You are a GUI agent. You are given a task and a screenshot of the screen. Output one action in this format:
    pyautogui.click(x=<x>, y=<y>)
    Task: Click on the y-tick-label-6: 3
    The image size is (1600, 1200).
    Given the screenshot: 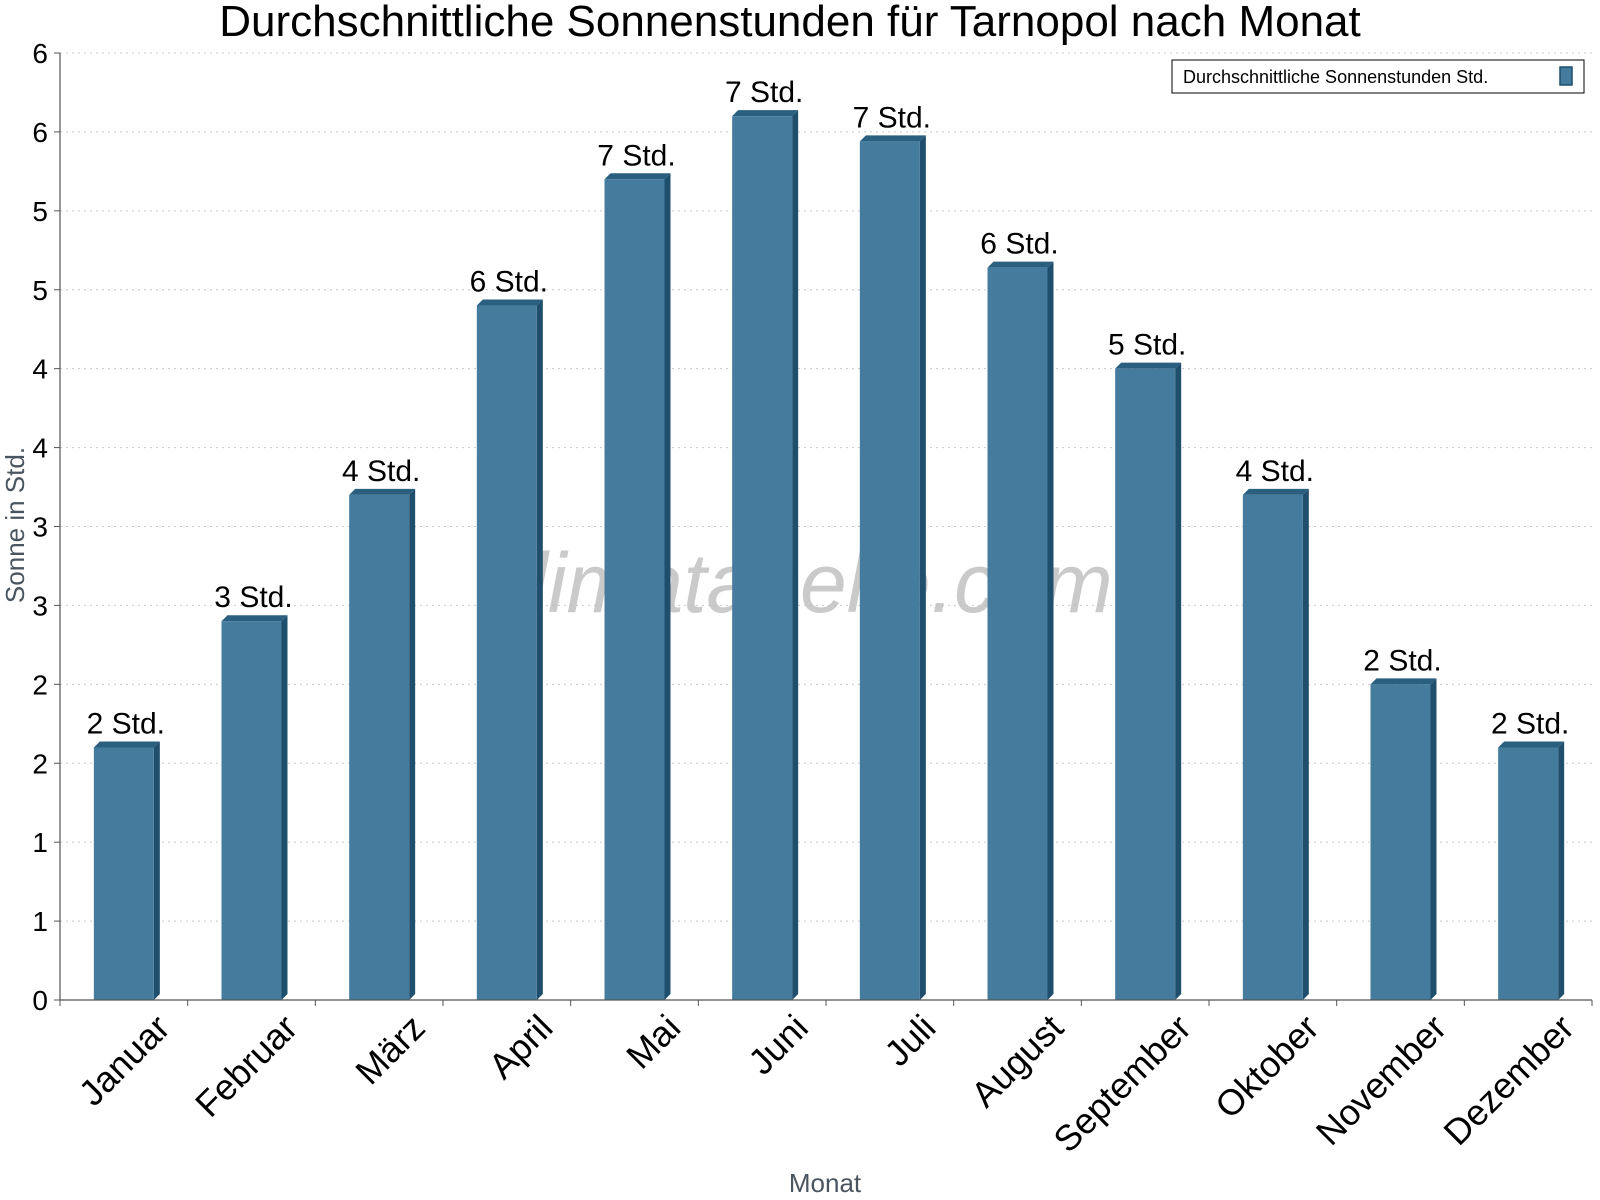 What is the action you would take?
    pyautogui.click(x=40, y=527)
    